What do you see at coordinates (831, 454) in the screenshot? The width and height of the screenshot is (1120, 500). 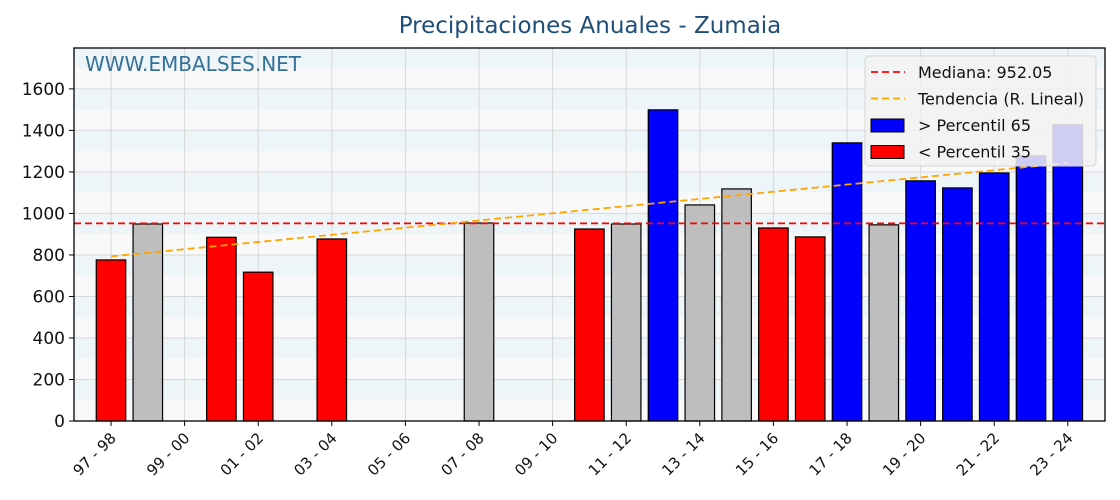 I see `x-tick-label: 17 - 18` at bounding box center [831, 454].